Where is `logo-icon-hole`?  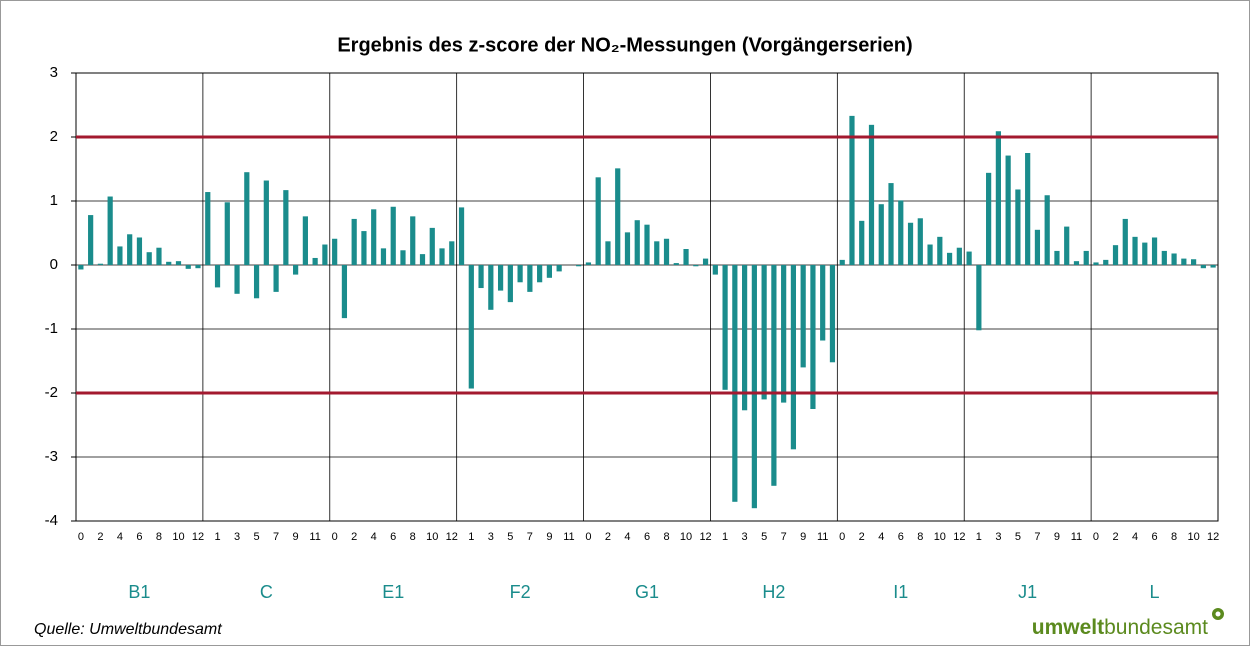 logo-icon-hole is located at coordinates (1218, 614).